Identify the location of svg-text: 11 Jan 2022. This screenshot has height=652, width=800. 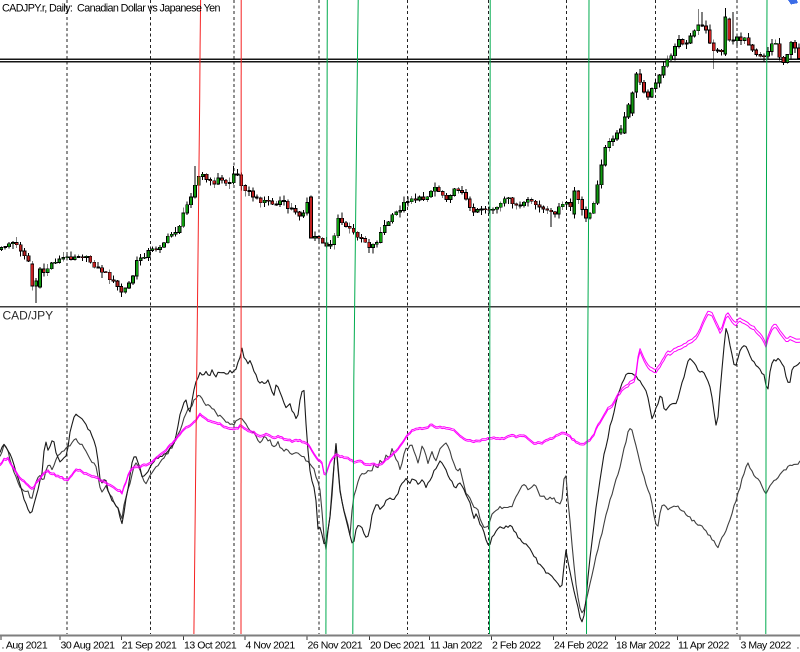
(456, 646).